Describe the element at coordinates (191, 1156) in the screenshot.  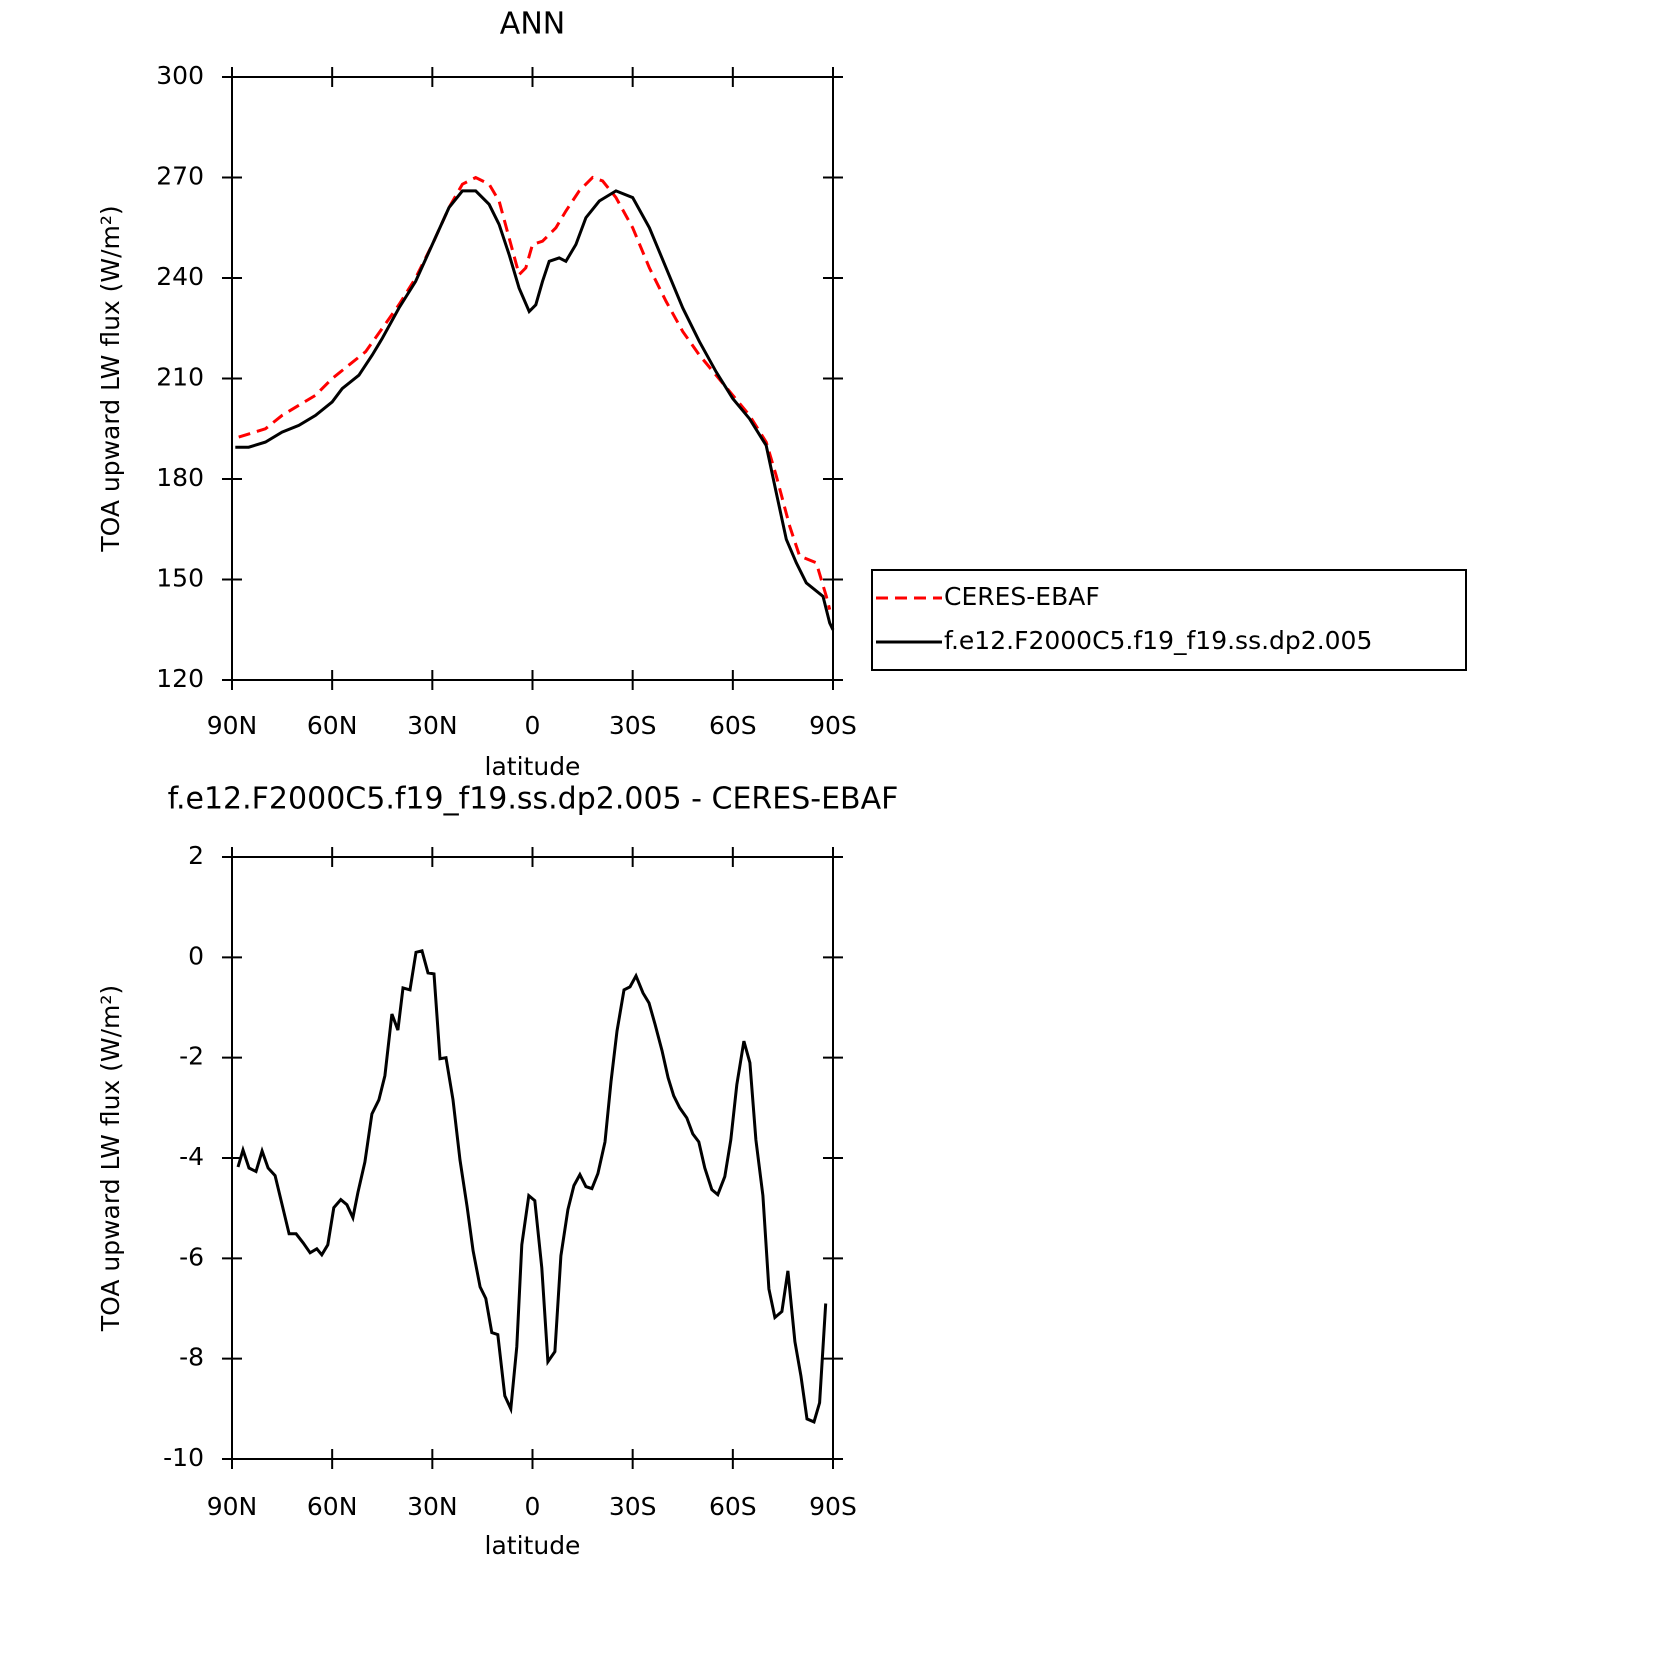
I see `y-tick-label: -4` at that location.